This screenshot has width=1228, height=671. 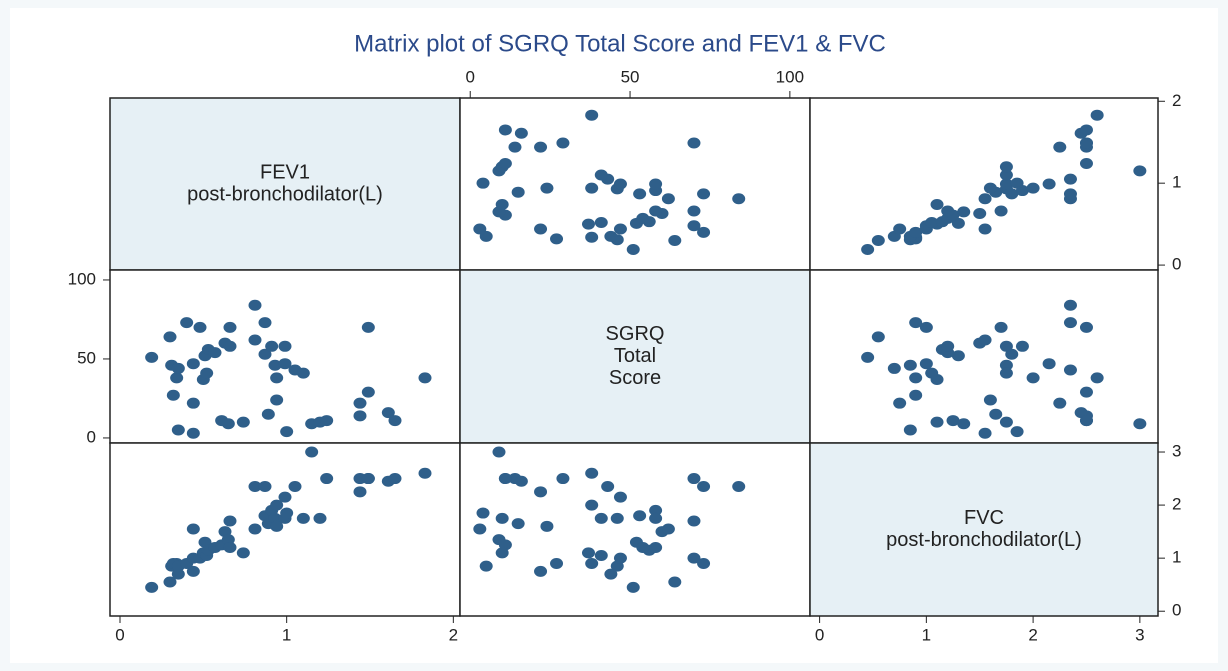 I want to click on variable-label: post-bronchodilator(L), so click(x=984, y=540).